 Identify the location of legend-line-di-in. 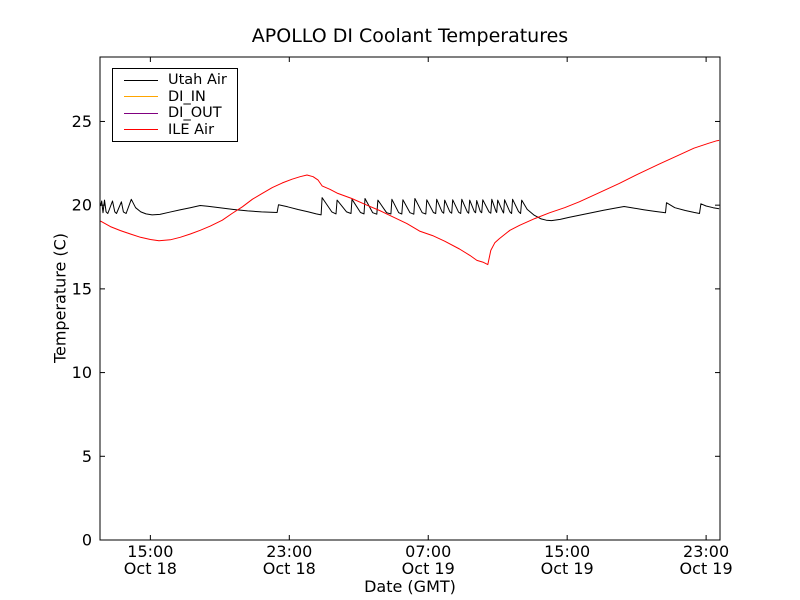
(141, 97).